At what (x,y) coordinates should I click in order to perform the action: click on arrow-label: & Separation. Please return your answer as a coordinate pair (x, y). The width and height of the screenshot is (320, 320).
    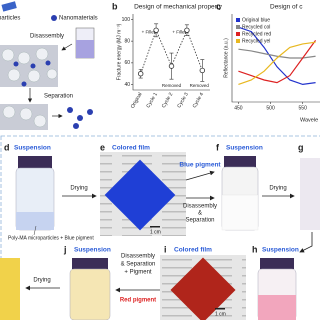
    Looking at the image, I should click on (138, 265).